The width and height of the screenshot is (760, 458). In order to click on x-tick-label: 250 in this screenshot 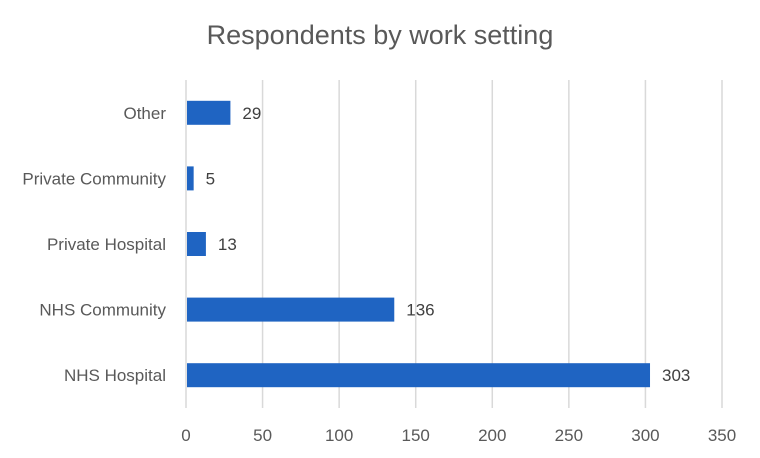, I will do `click(569, 435)`.